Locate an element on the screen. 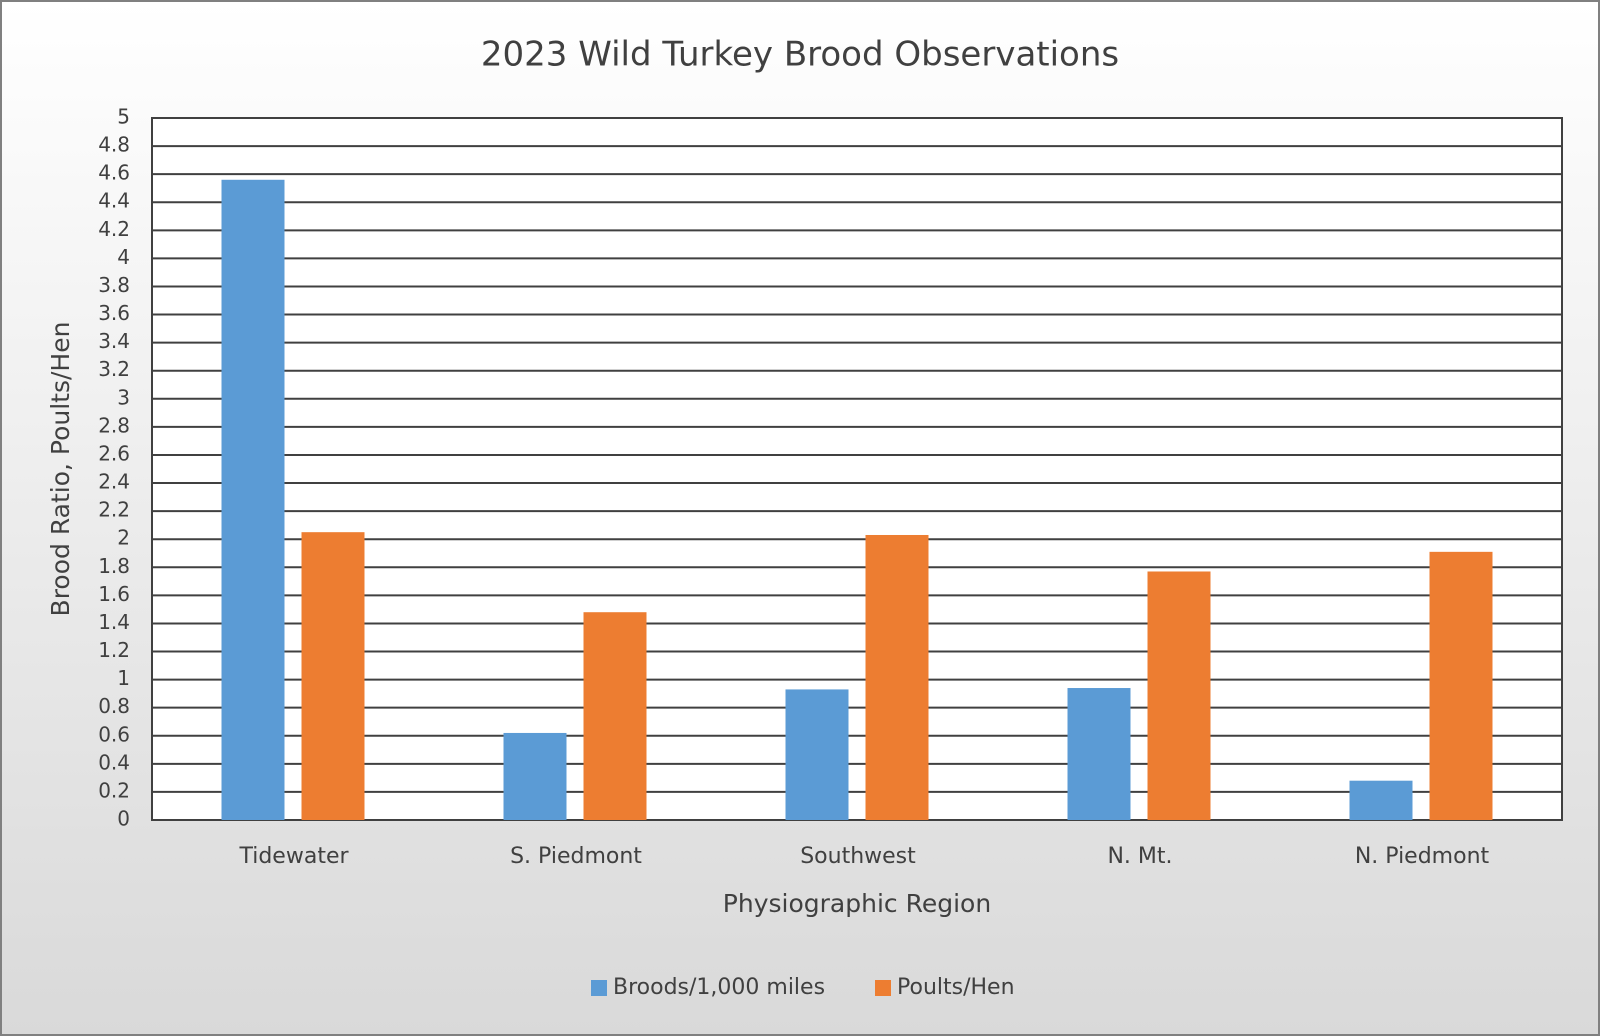  y-tick-label: 4.2 is located at coordinates (114, 229).